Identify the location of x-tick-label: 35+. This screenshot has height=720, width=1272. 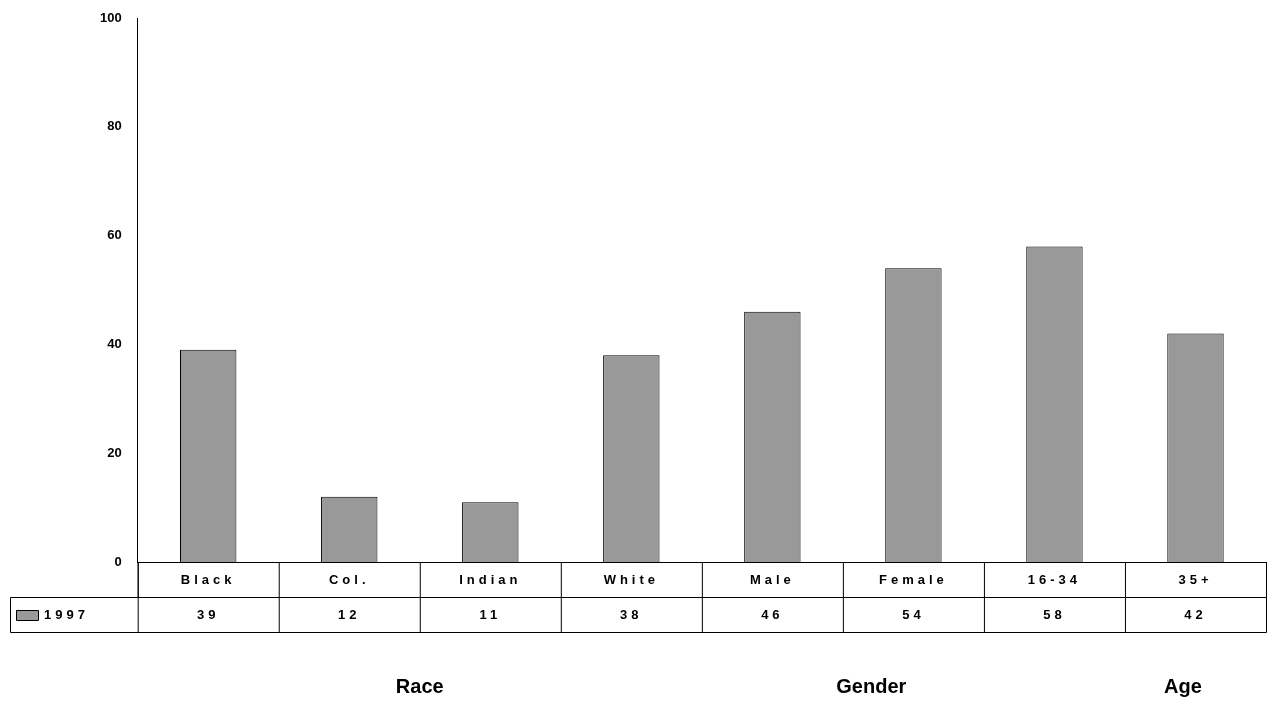
(1195, 580).